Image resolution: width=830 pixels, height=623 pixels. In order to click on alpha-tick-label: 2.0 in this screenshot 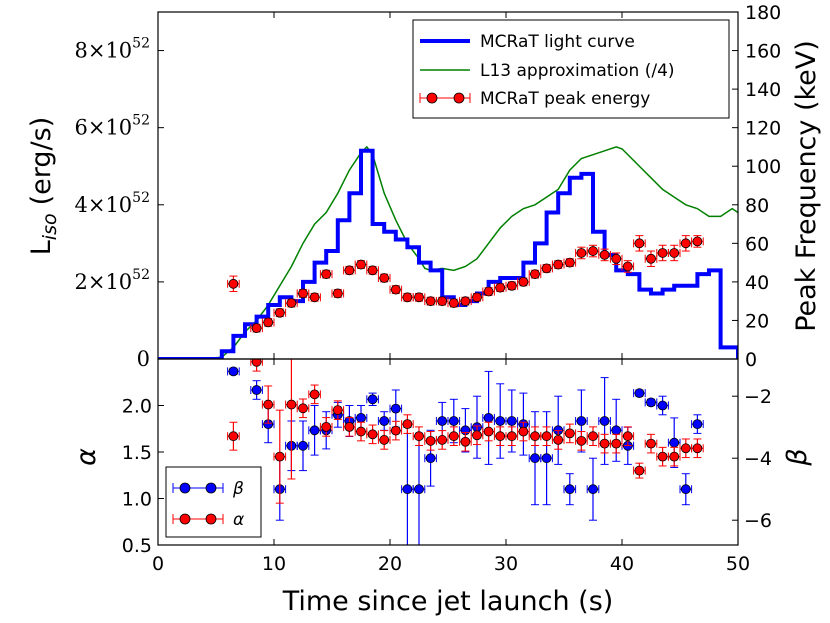, I will do `click(137, 407)`.